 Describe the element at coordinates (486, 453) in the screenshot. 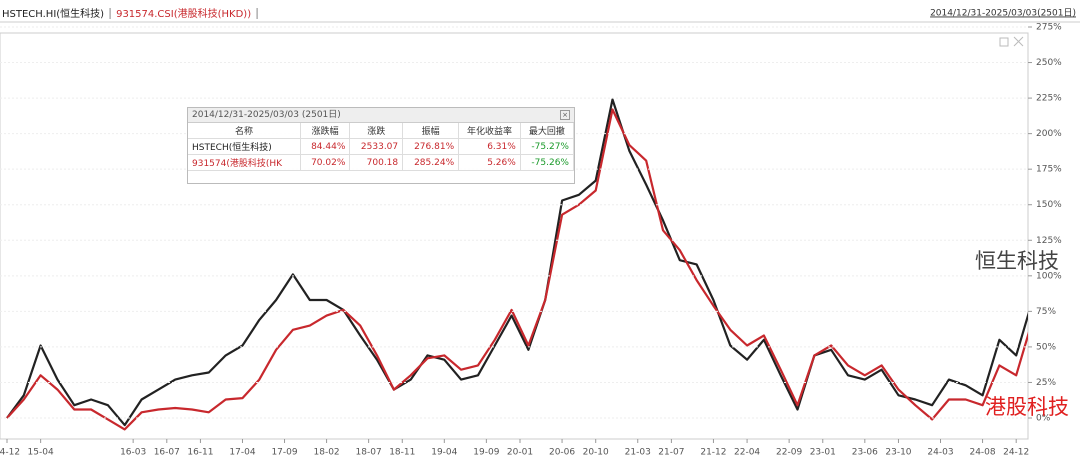

I see `x-tick-label: 19-09` at that location.